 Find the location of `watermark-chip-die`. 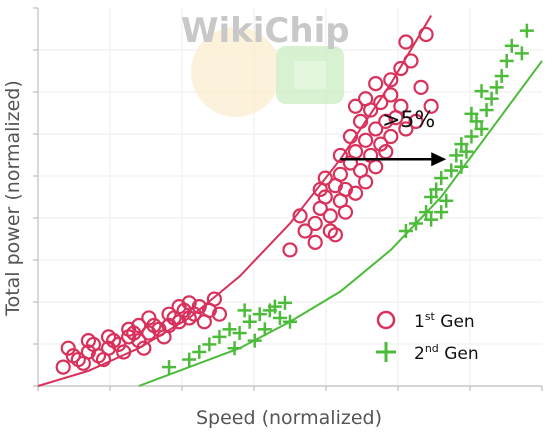

watermark-chip-die is located at coordinates (310, 75).